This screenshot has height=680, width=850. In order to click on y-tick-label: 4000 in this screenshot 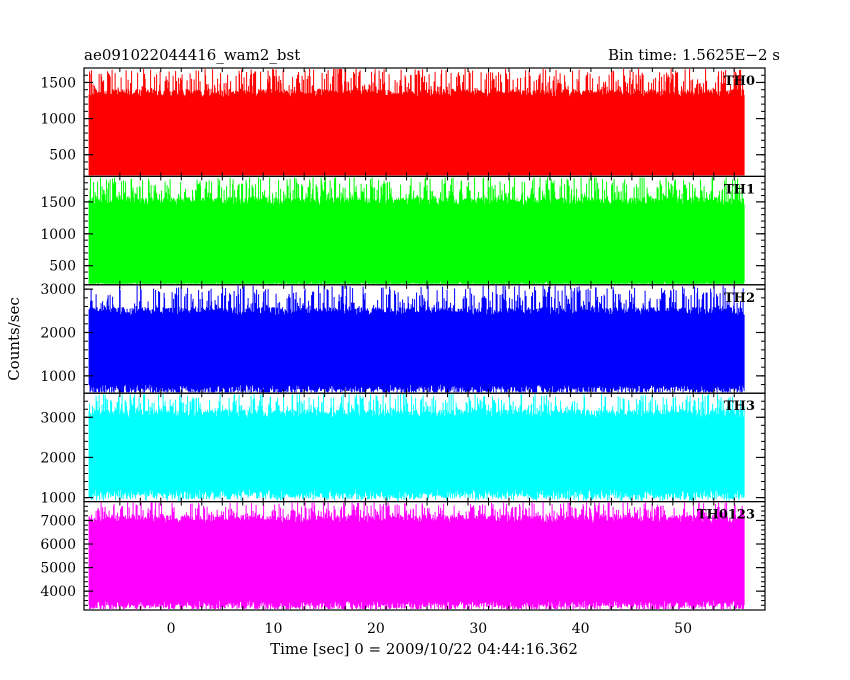, I will do `click(58, 592)`.